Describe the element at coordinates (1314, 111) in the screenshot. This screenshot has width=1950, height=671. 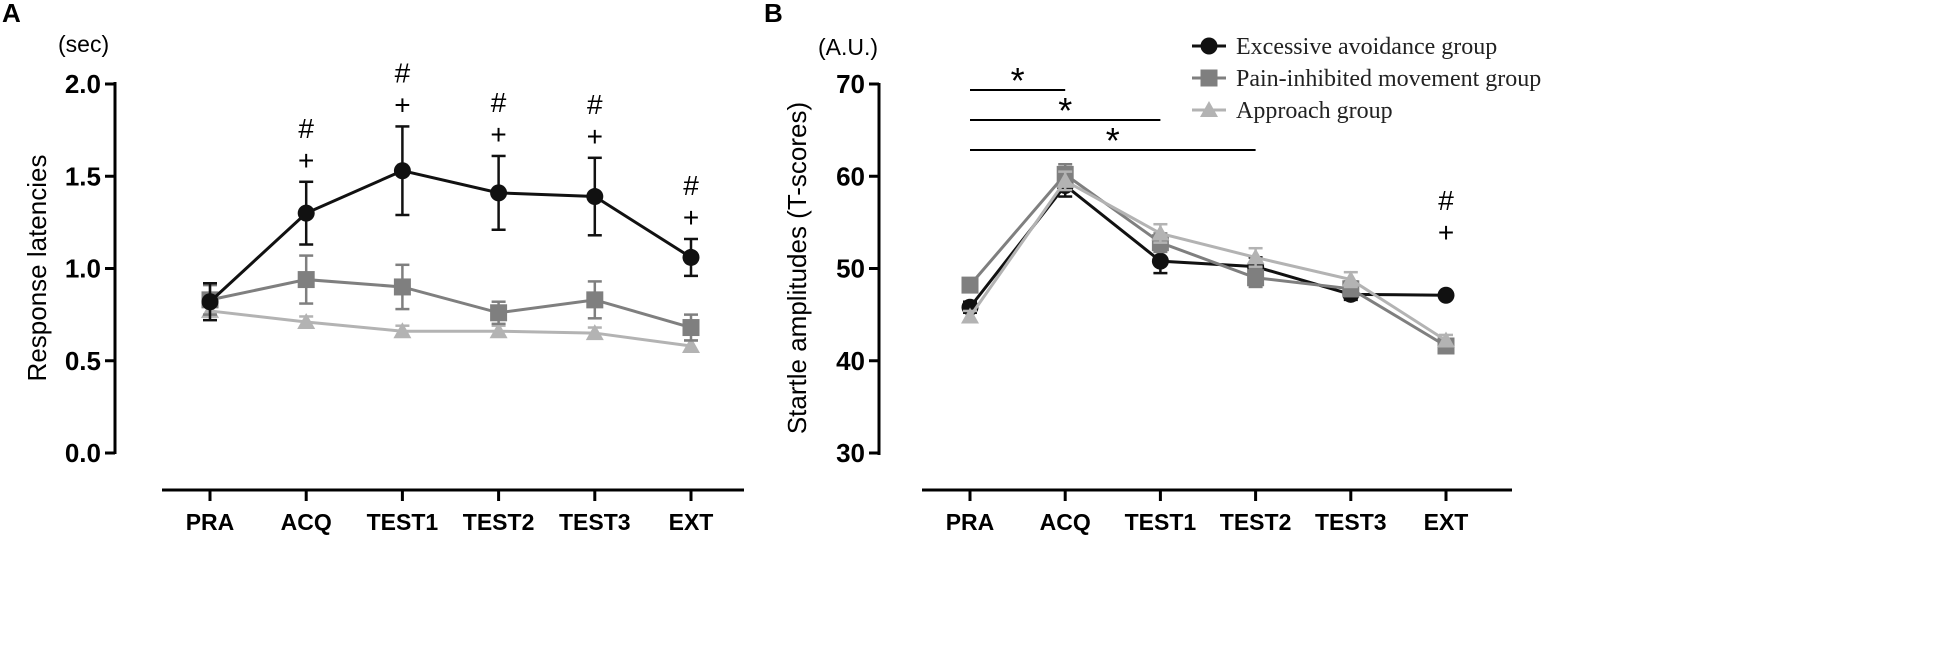
I see `legend-label: Approach group` at that location.